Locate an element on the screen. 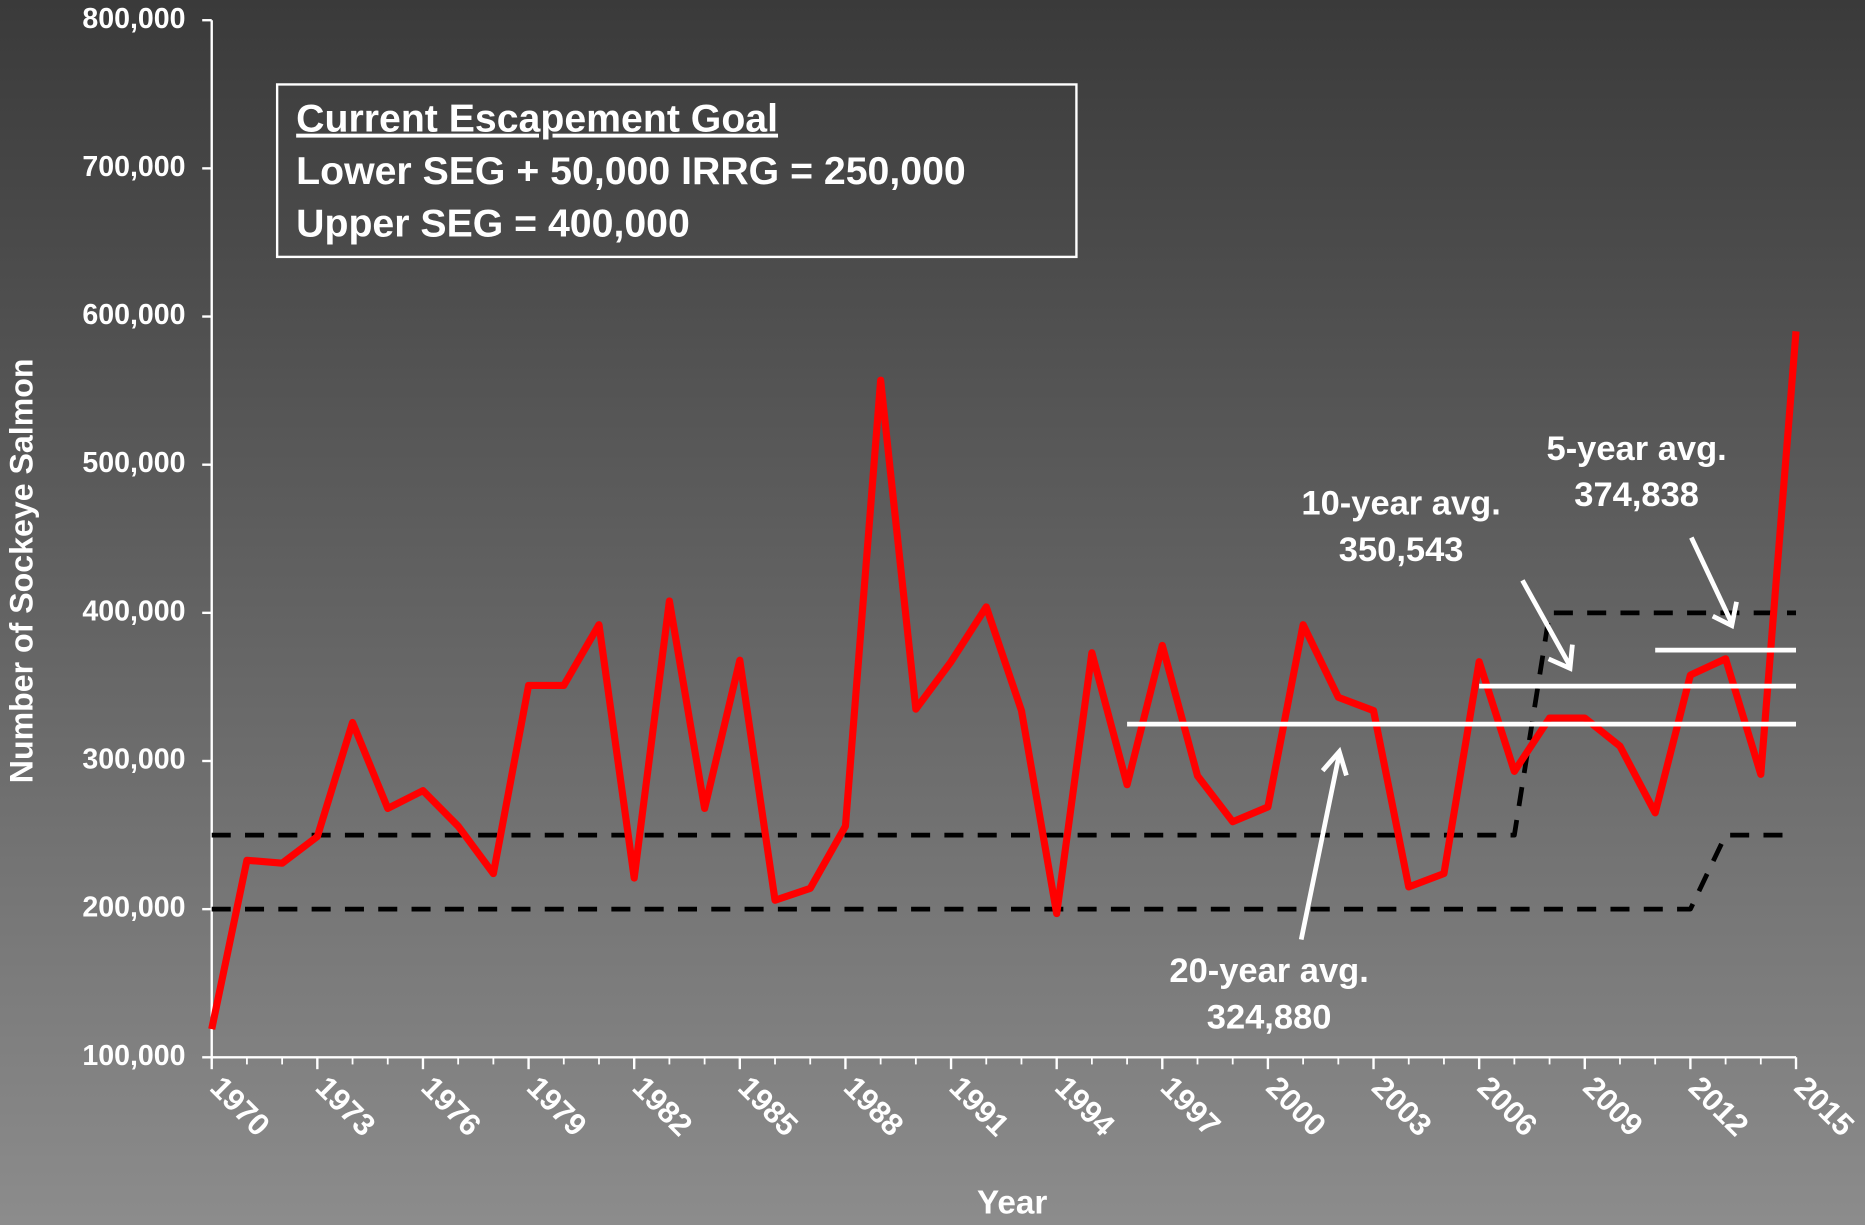  y-tick-label: 400,000 is located at coordinates (133, 611).